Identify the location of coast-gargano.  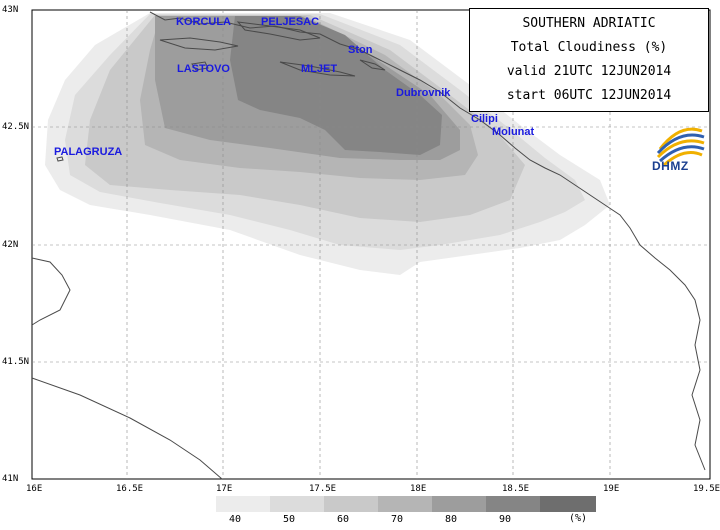
(127, 428).